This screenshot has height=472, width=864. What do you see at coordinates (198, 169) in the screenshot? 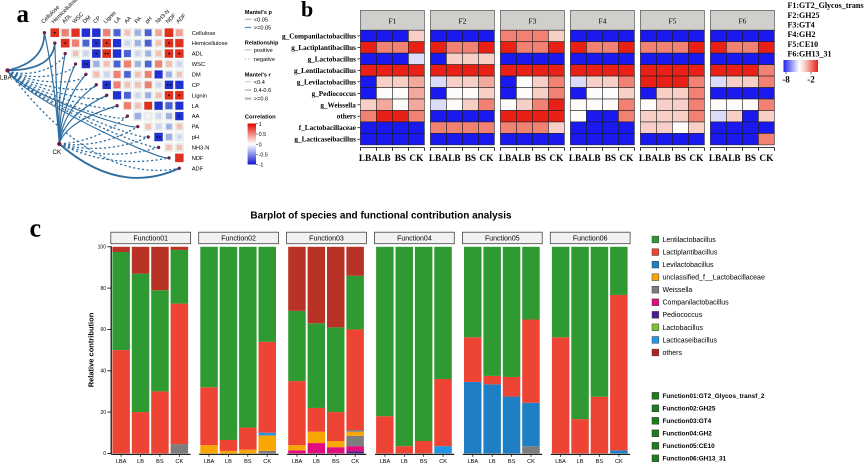
I see `svg-text: ADF` at bounding box center [198, 169].